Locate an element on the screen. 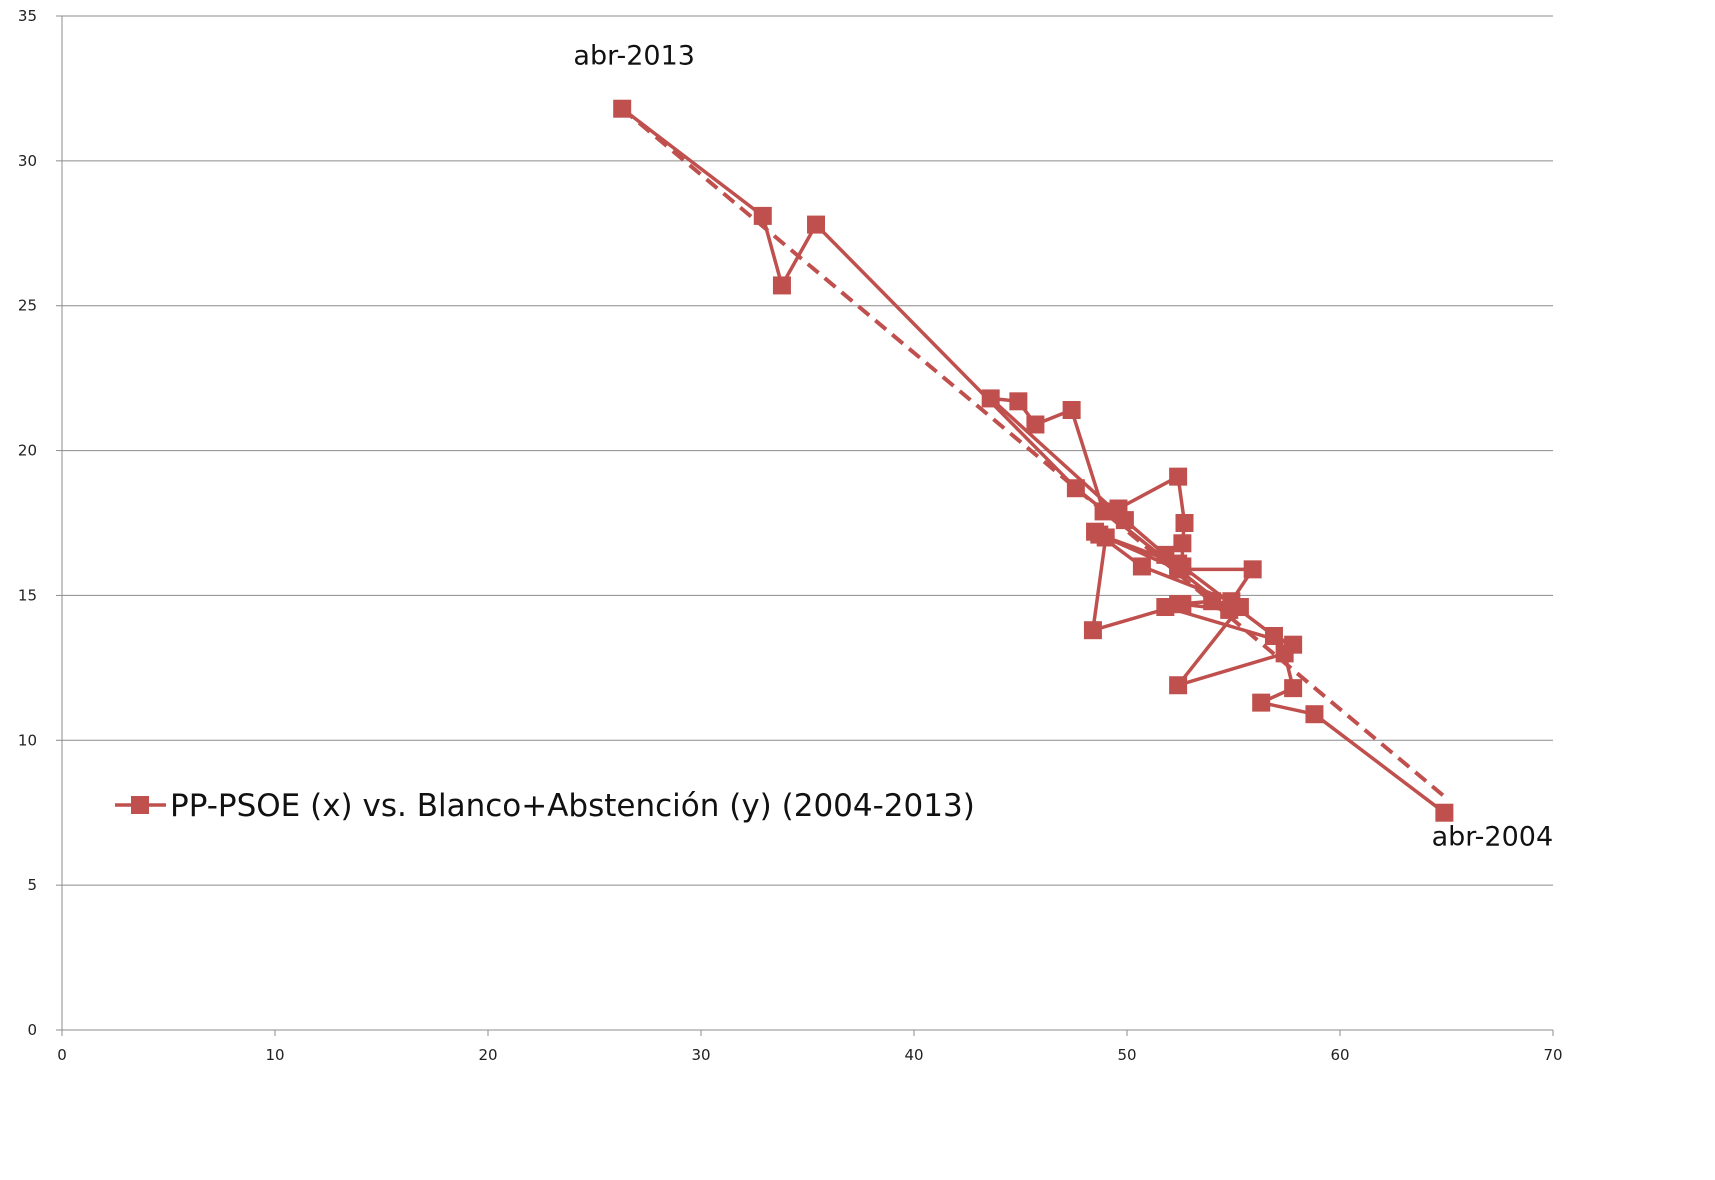  x-tick-label: 40 is located at coordinates (913, 1055).